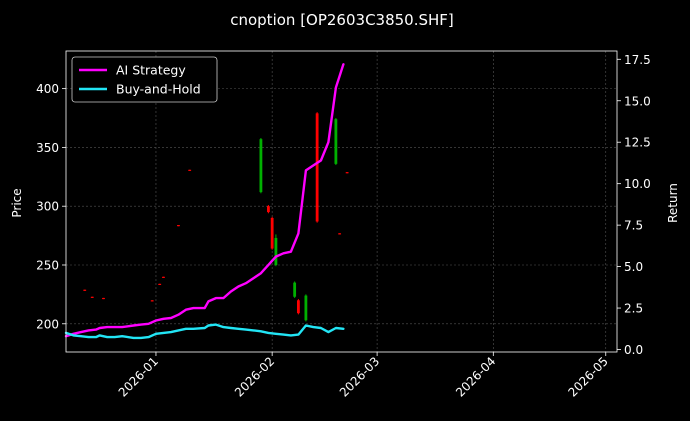  Describe the element at coordinates (204, 331) in the screenshot. I see `series-line-buy-and-hold` at that location.